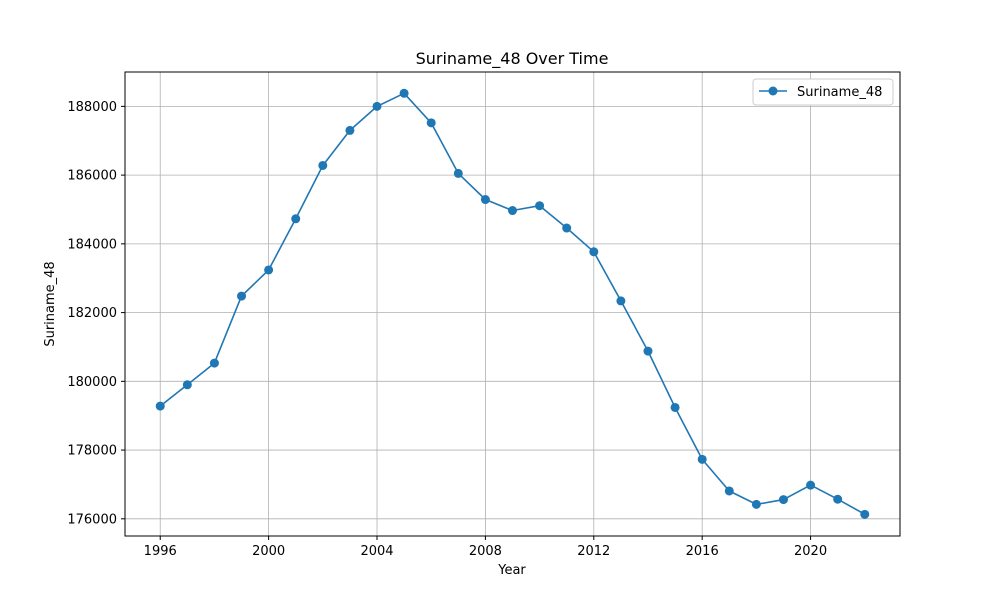  I want to click on x-tick-label: 2020, so click(810, 551).